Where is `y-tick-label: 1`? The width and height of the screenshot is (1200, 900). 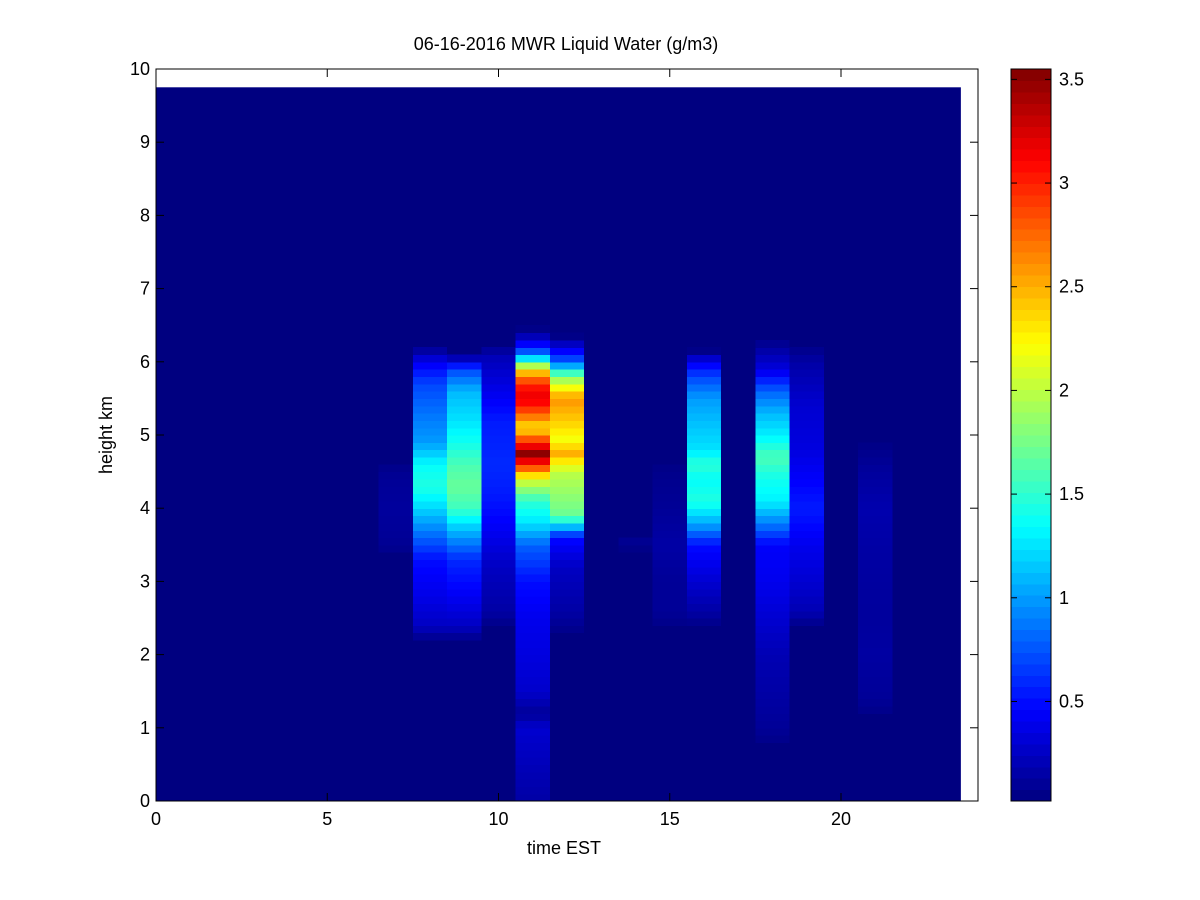 y-tick-label: 1 is located at coordinates (145, 728).